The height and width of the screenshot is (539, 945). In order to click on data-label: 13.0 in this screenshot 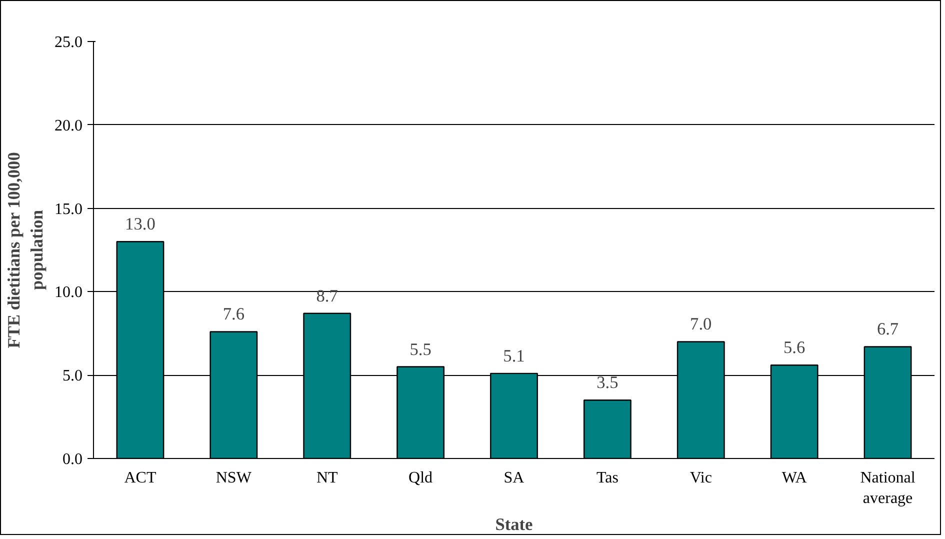, I will do `click(140, 224)`.